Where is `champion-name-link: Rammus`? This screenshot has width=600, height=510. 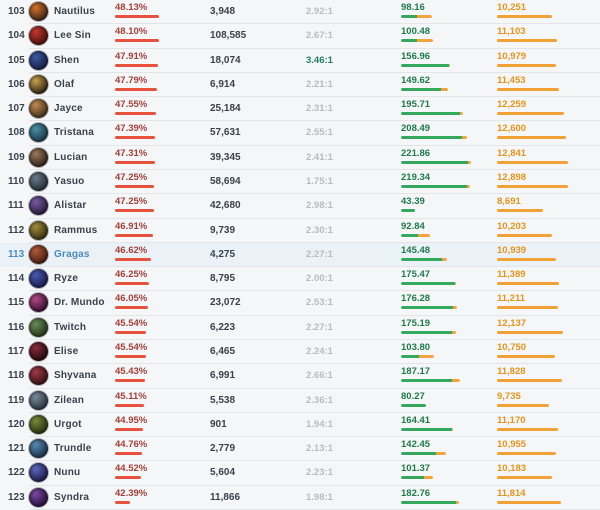
champion-name-link: Rammus is located at coordinates (76, 230).